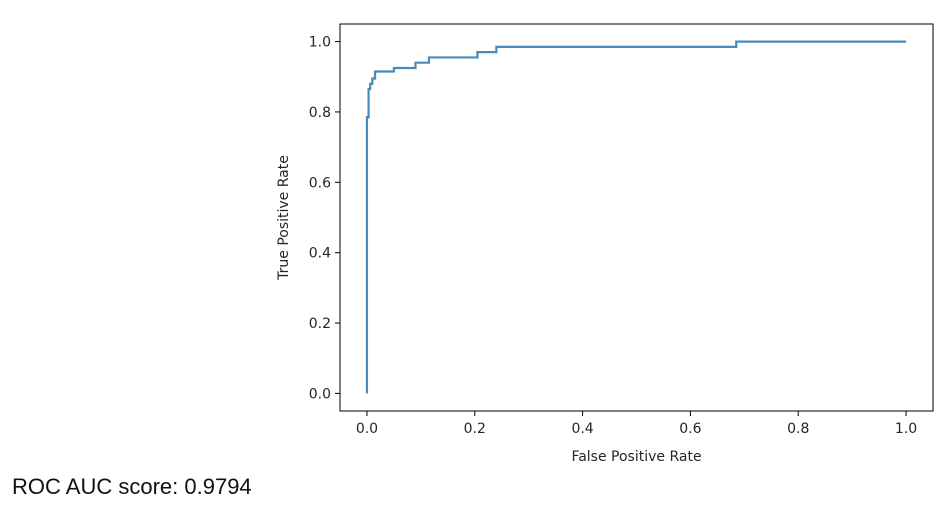 The width and height of the screenshot is (948, 531). Describe the element at coordinates (320, 183) in the screenshot. I see `y-tick-label: 0.6` at that location.